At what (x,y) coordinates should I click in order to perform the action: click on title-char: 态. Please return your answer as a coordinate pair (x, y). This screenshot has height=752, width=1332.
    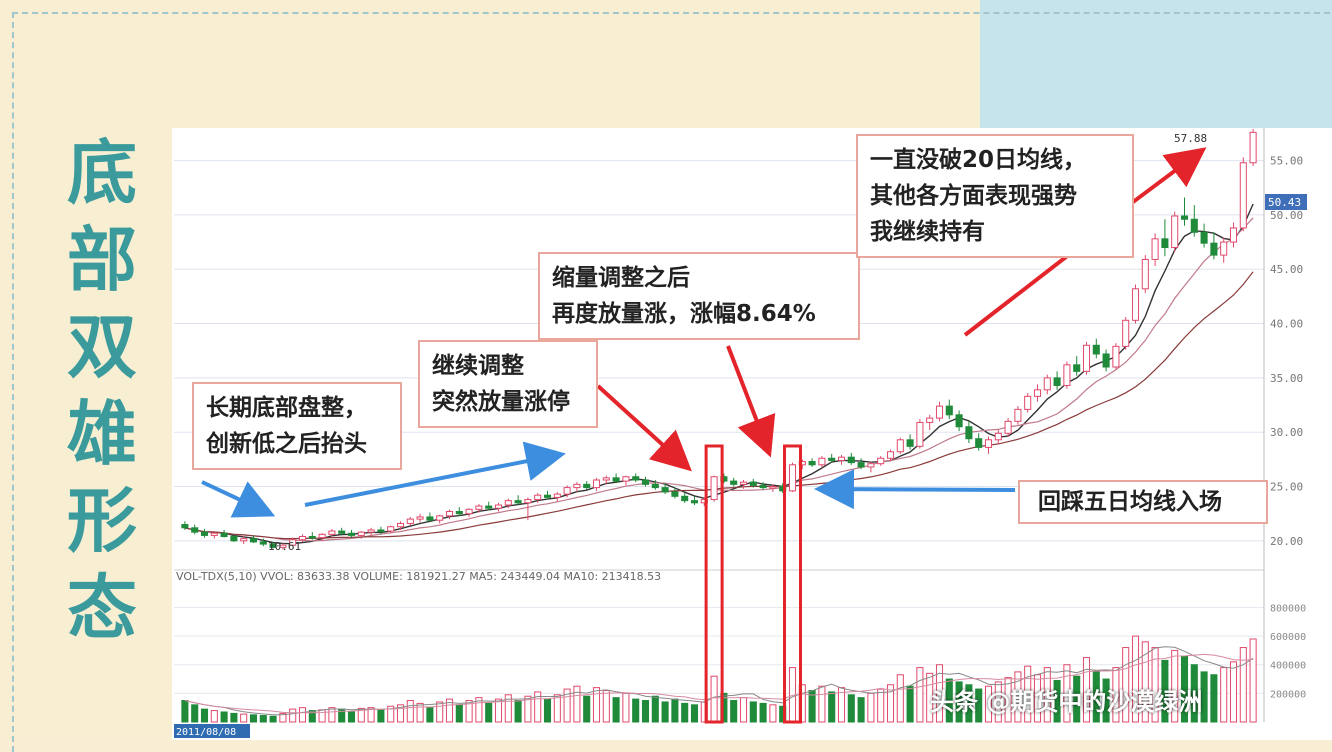
    Looking at the image, I should click on (102, 608).